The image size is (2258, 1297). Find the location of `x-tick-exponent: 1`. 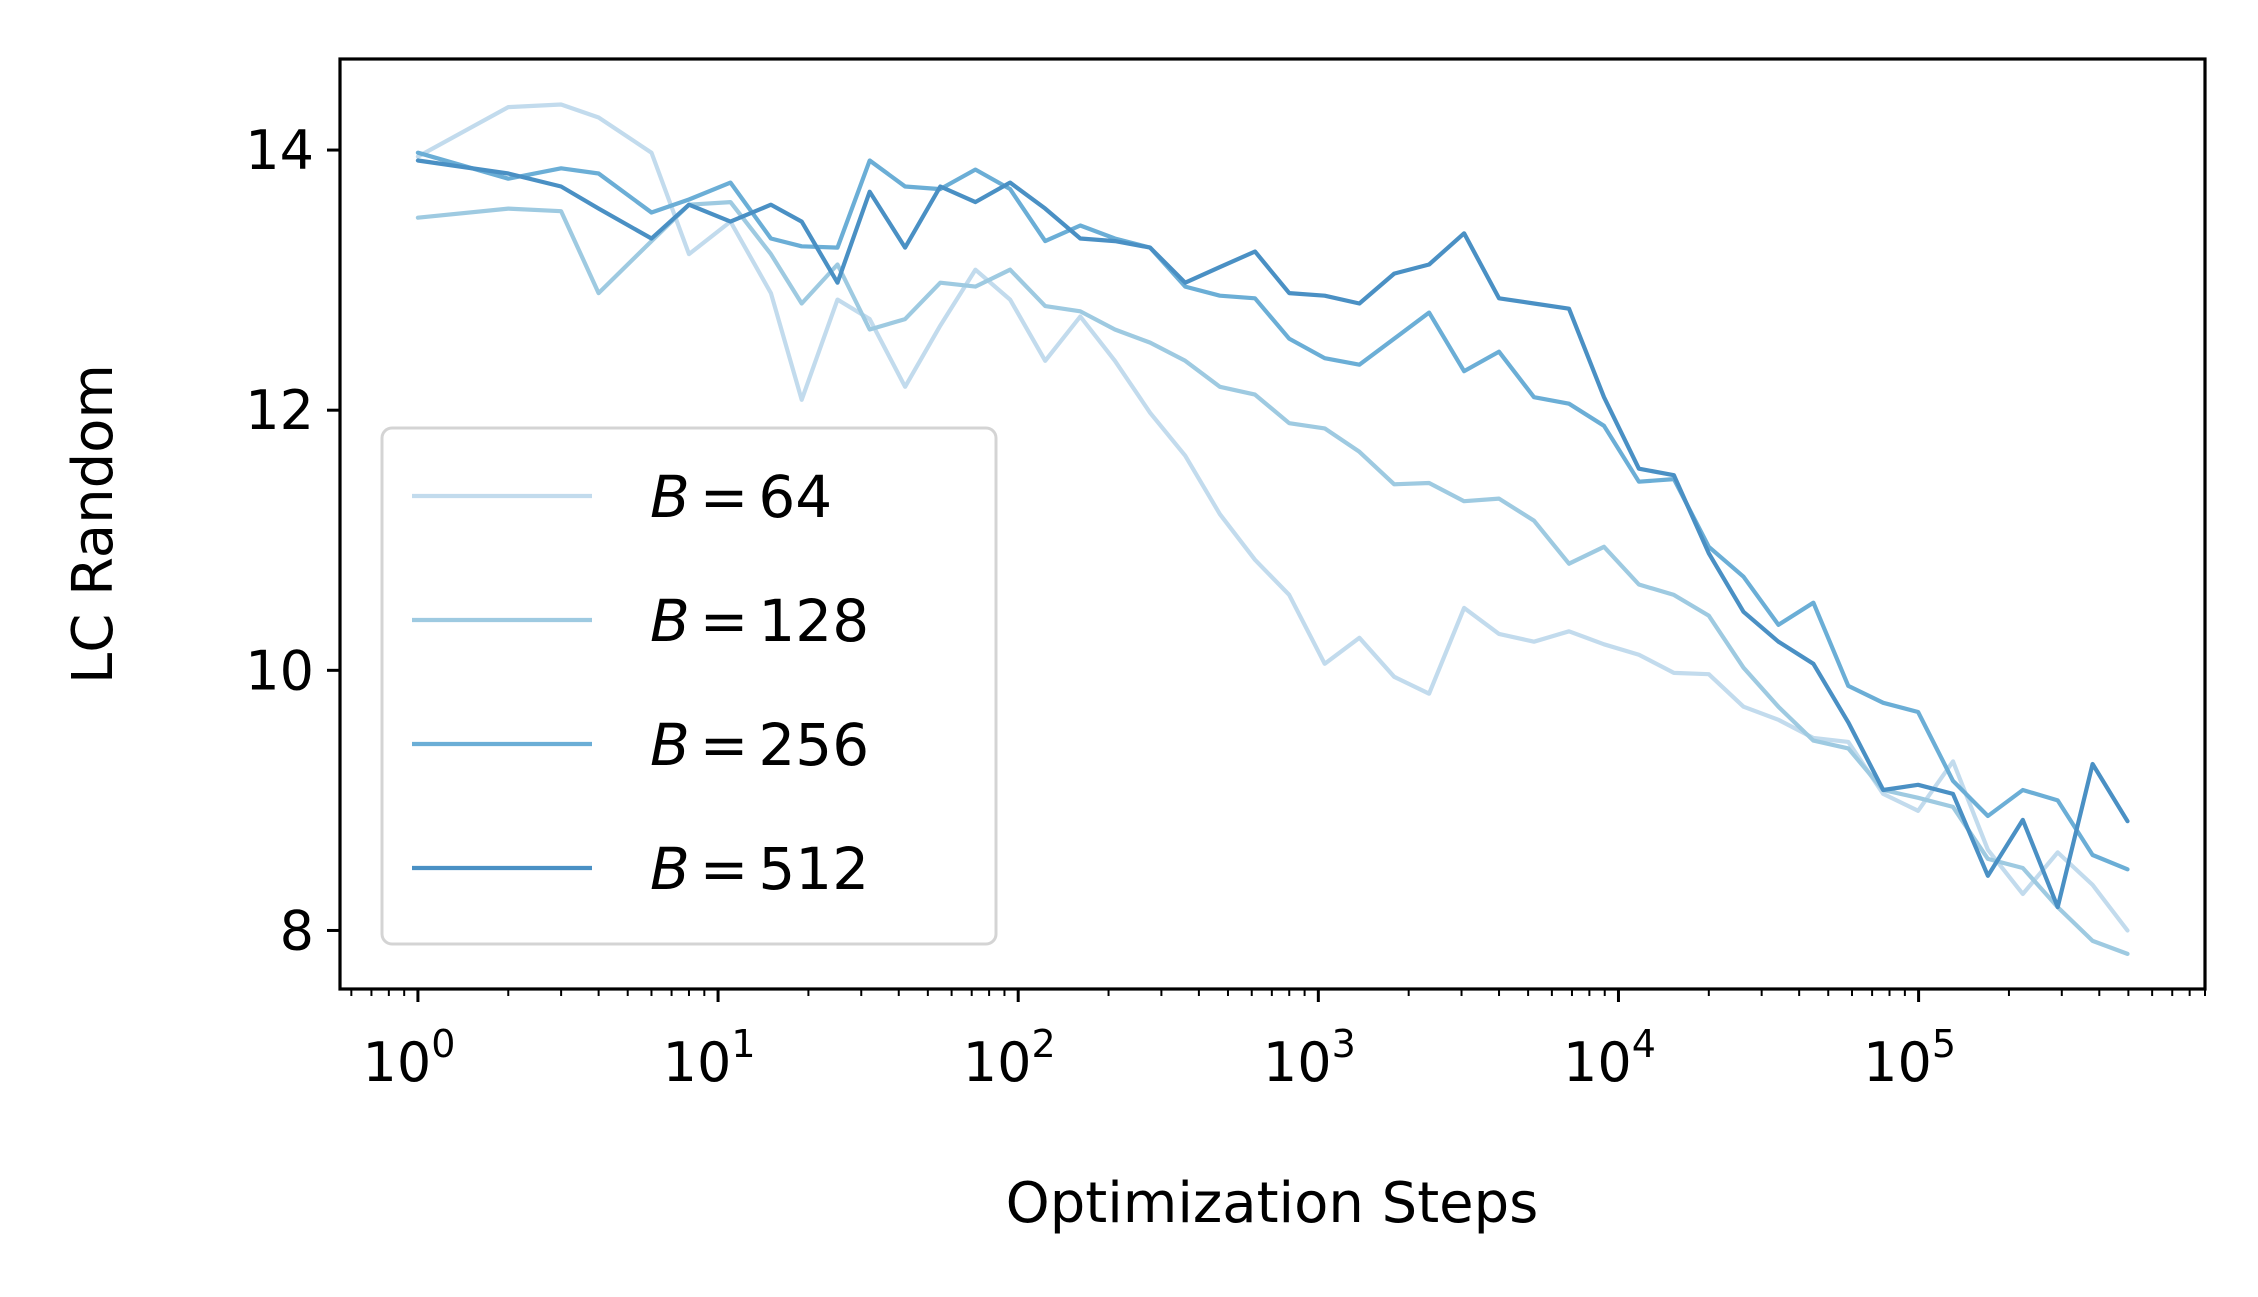

x-tick-exponent: 1 is located at coordinates (743, 1044).